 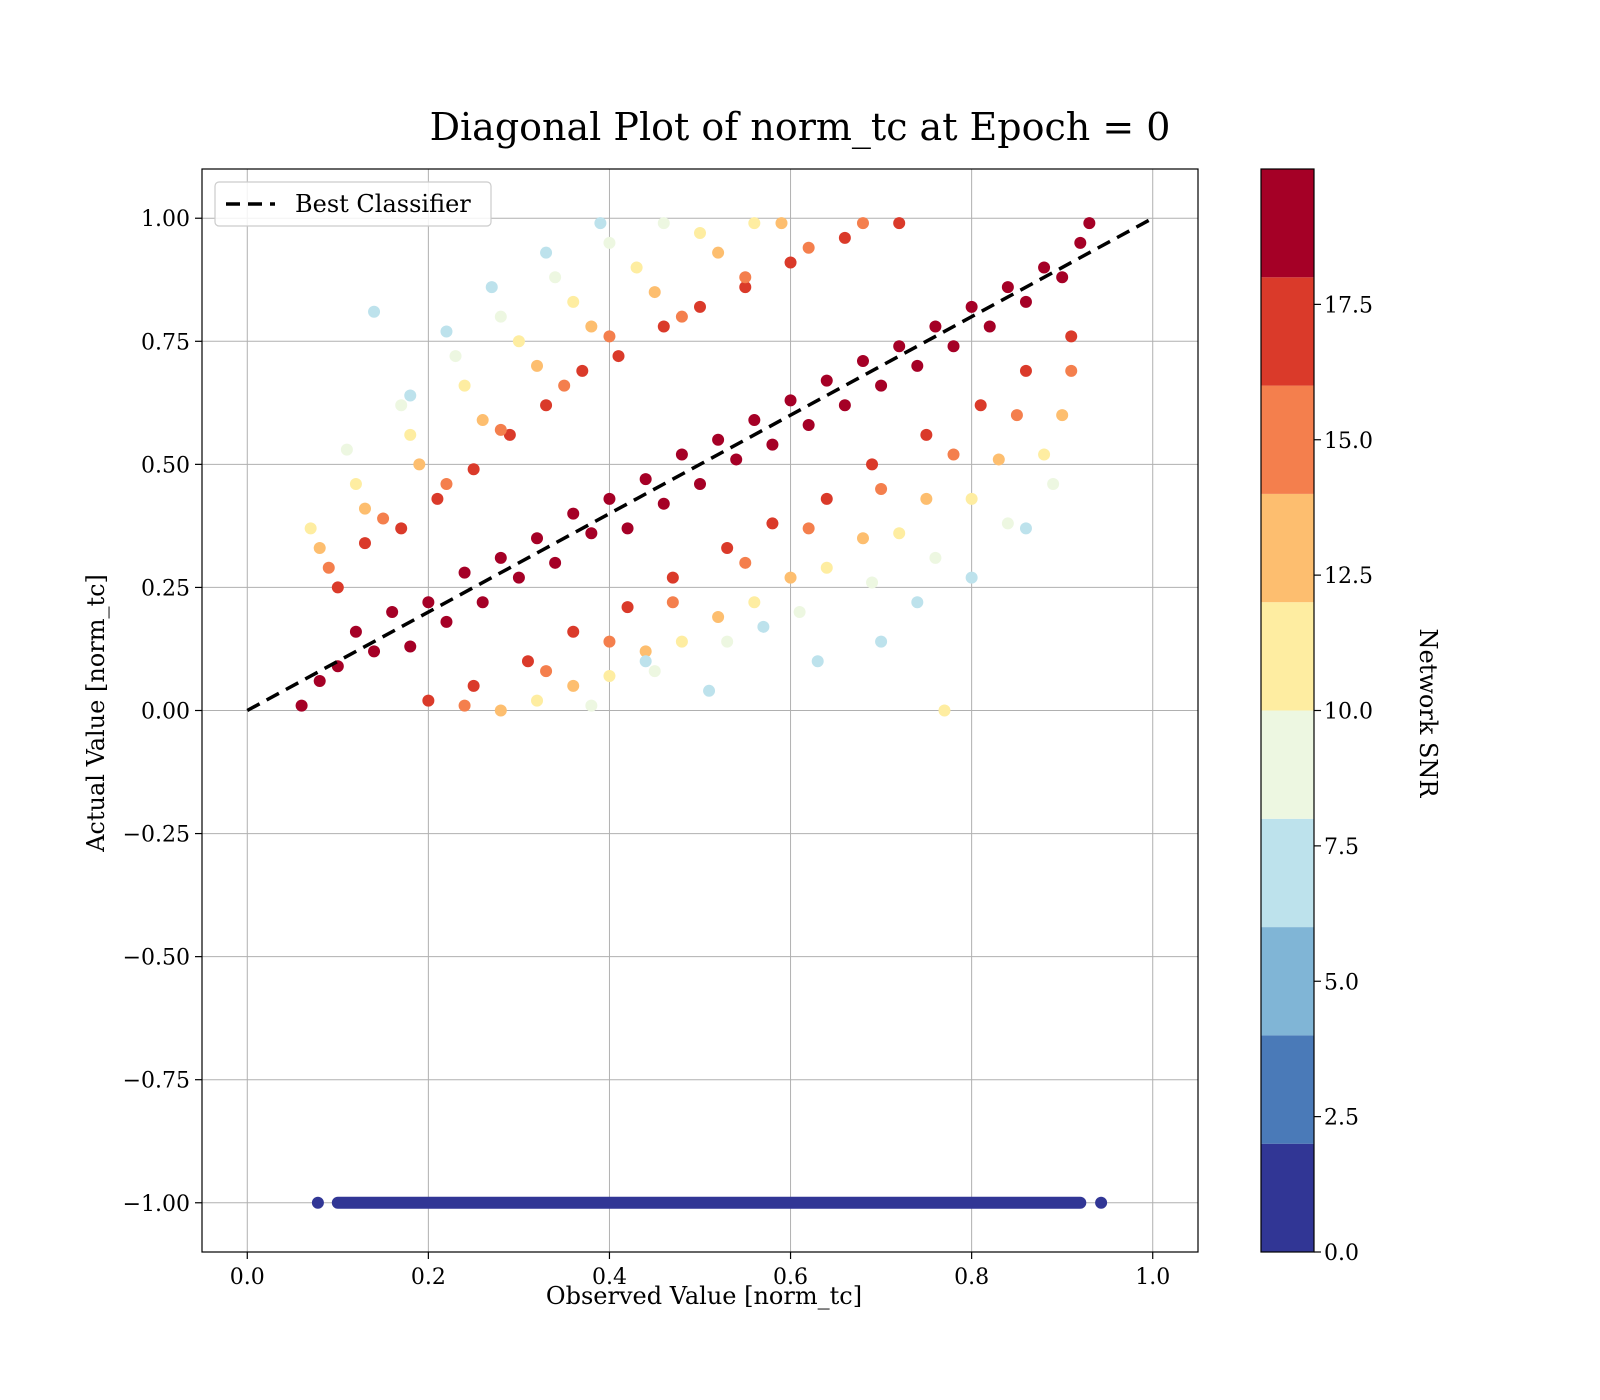 I want to click on y-tick-label: −0.25, so click(x=156, y=835).